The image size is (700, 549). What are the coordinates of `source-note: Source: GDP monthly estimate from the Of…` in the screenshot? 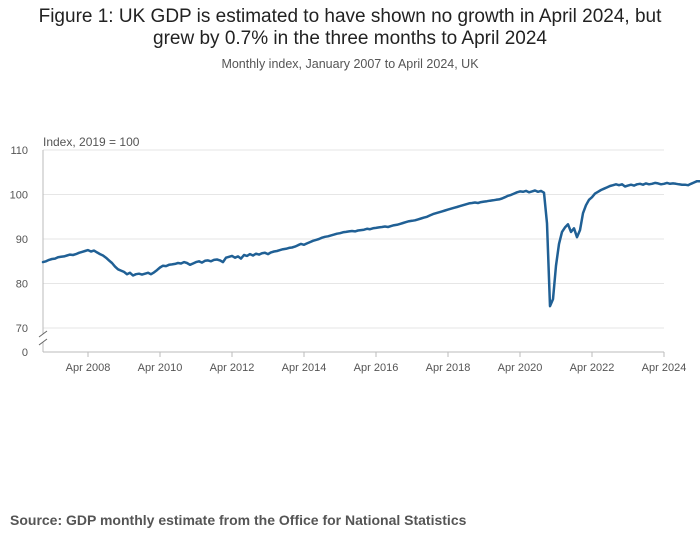 It's located at (238, 520).